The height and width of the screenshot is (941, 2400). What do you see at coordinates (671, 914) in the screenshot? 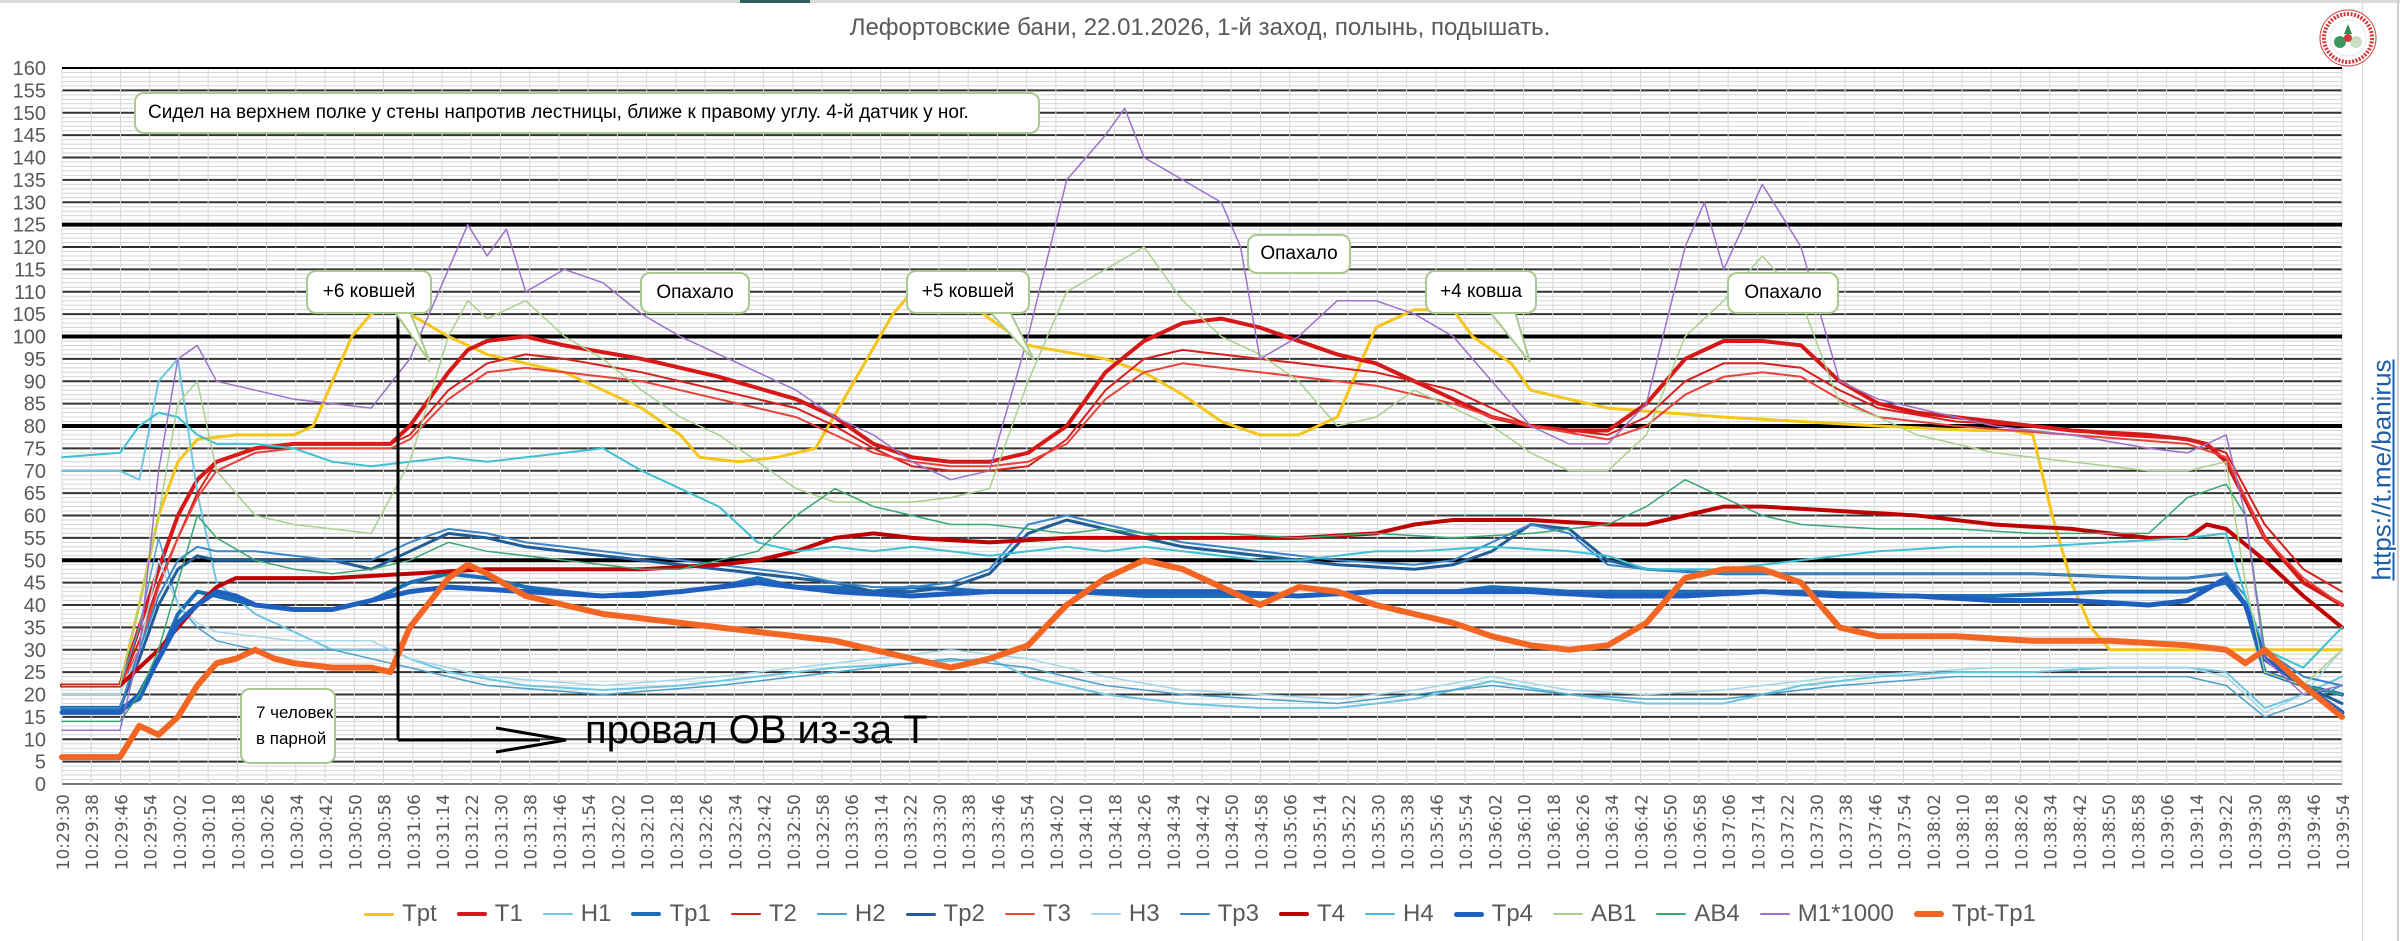
I see `legend-item: Tp1` at bounding box center [671, 914].